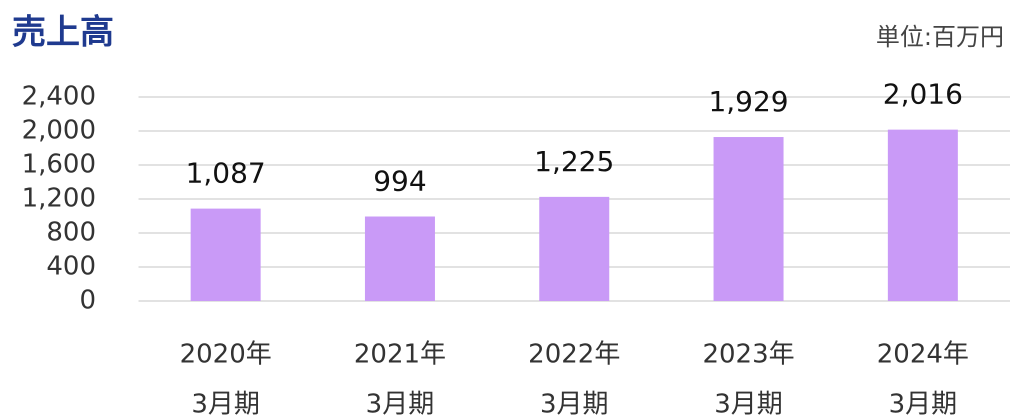 This screenshot has width=1026, height=419. I want to click on x-tick-label: 2024年, so click(923, 355).